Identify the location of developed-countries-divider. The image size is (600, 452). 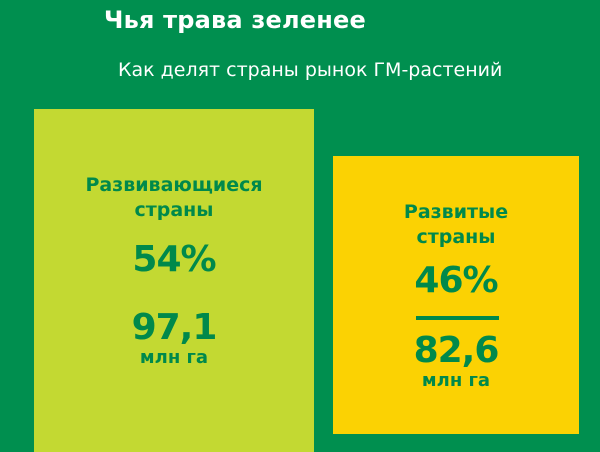
(457, 318).